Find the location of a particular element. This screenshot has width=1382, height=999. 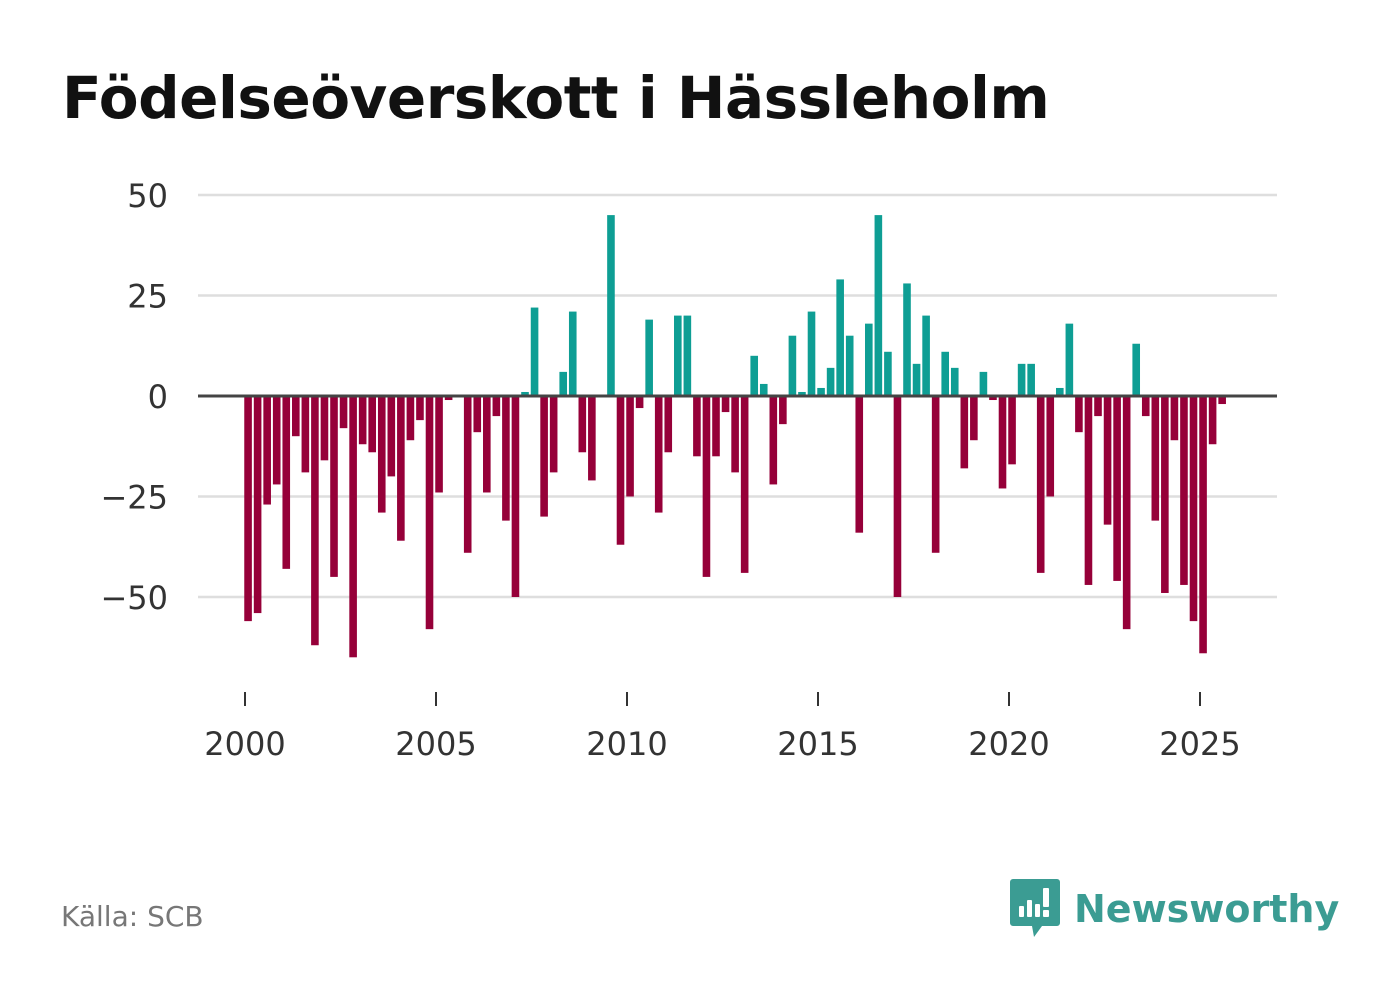

source-label: Källa: SCB is located at coordinates (132, 916).